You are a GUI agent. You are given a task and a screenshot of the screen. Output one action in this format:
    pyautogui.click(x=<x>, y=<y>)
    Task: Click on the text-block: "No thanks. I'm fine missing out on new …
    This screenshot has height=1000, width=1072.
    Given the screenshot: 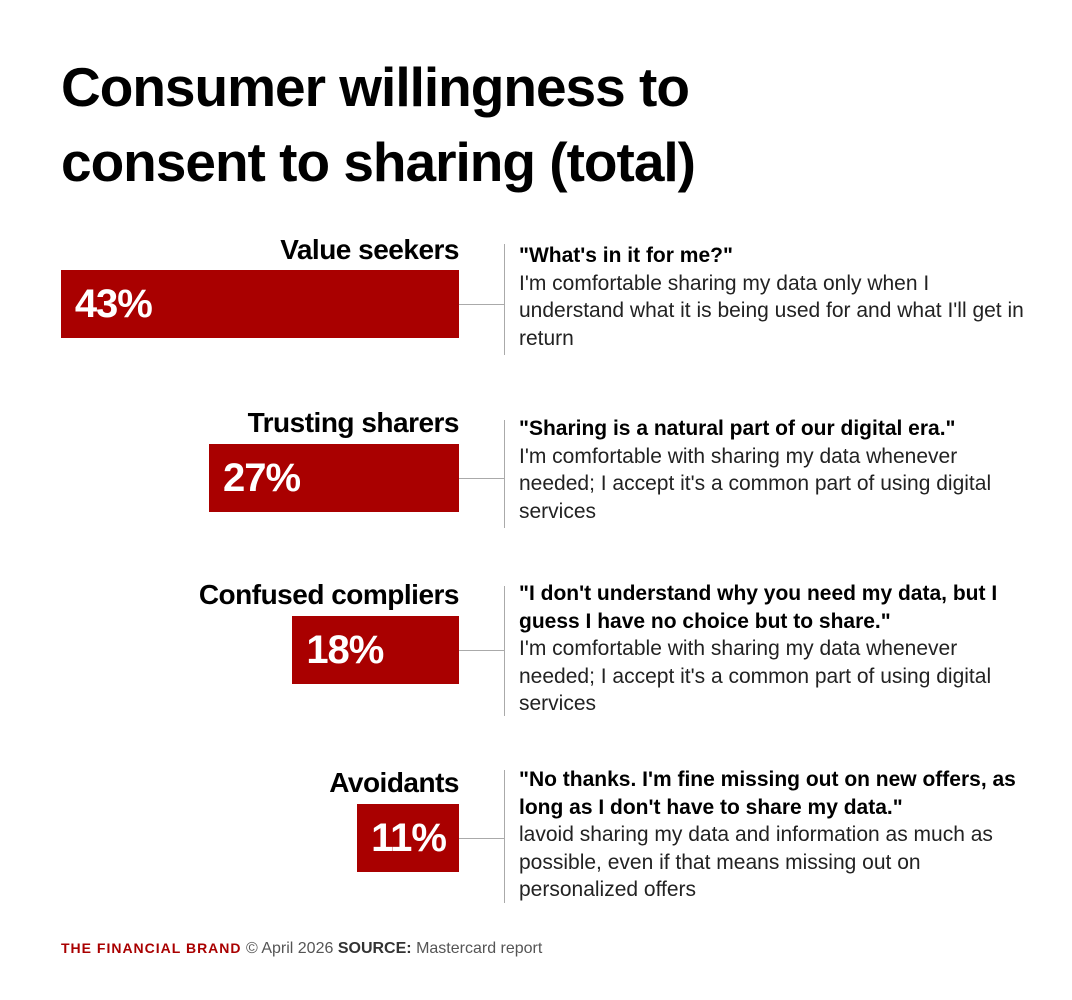 What is the action you would take?
    pyautogui.click(x=774, y=835)
    